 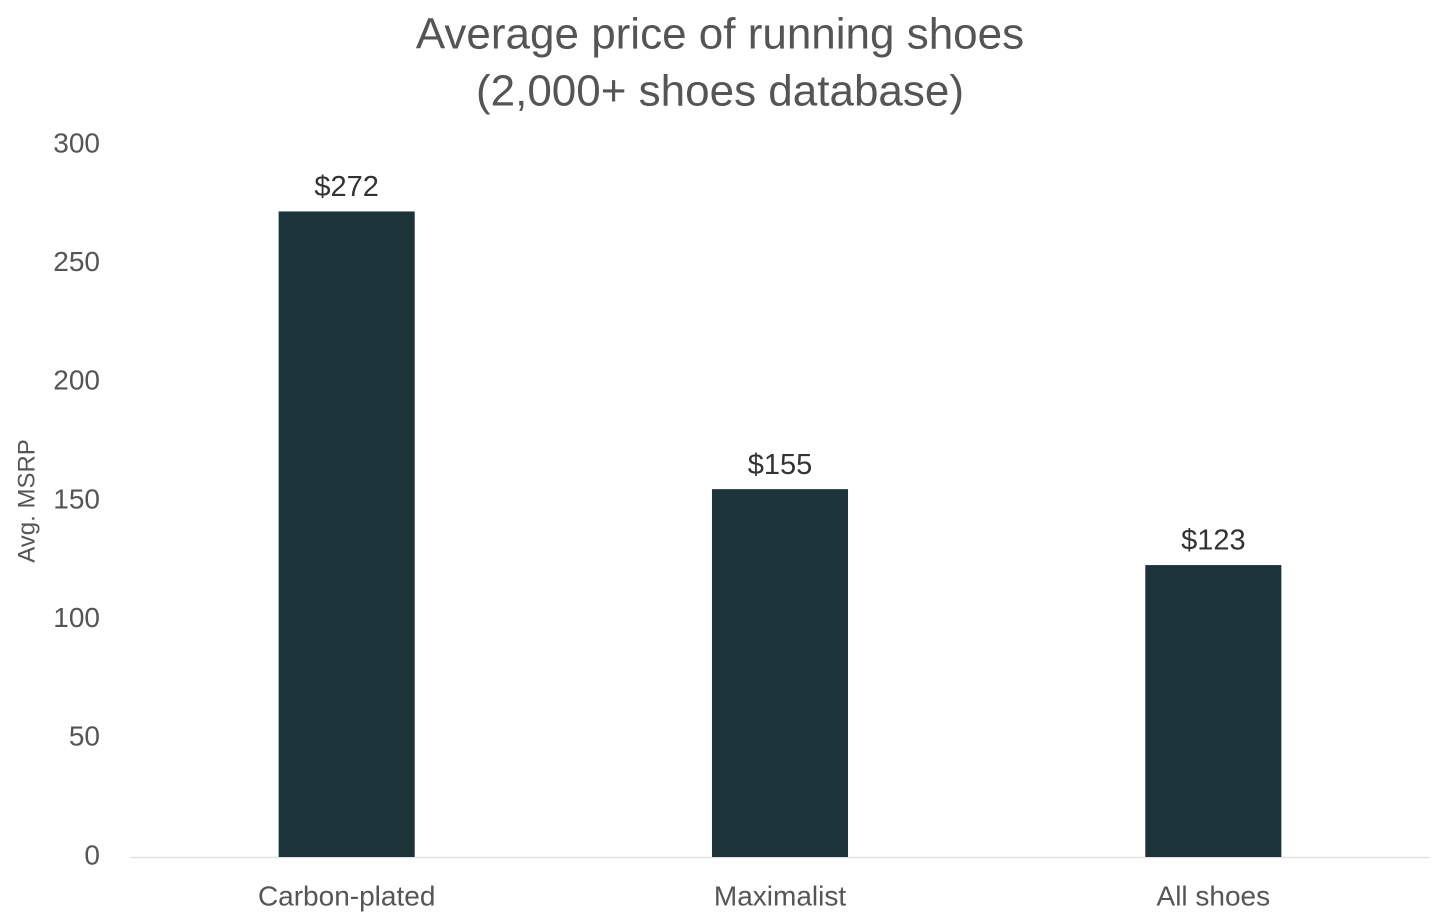 What do you see at coordinates (76, 617) in the screenshot?
I see `y-tick-label: 100` at bounding box center [76, 617].